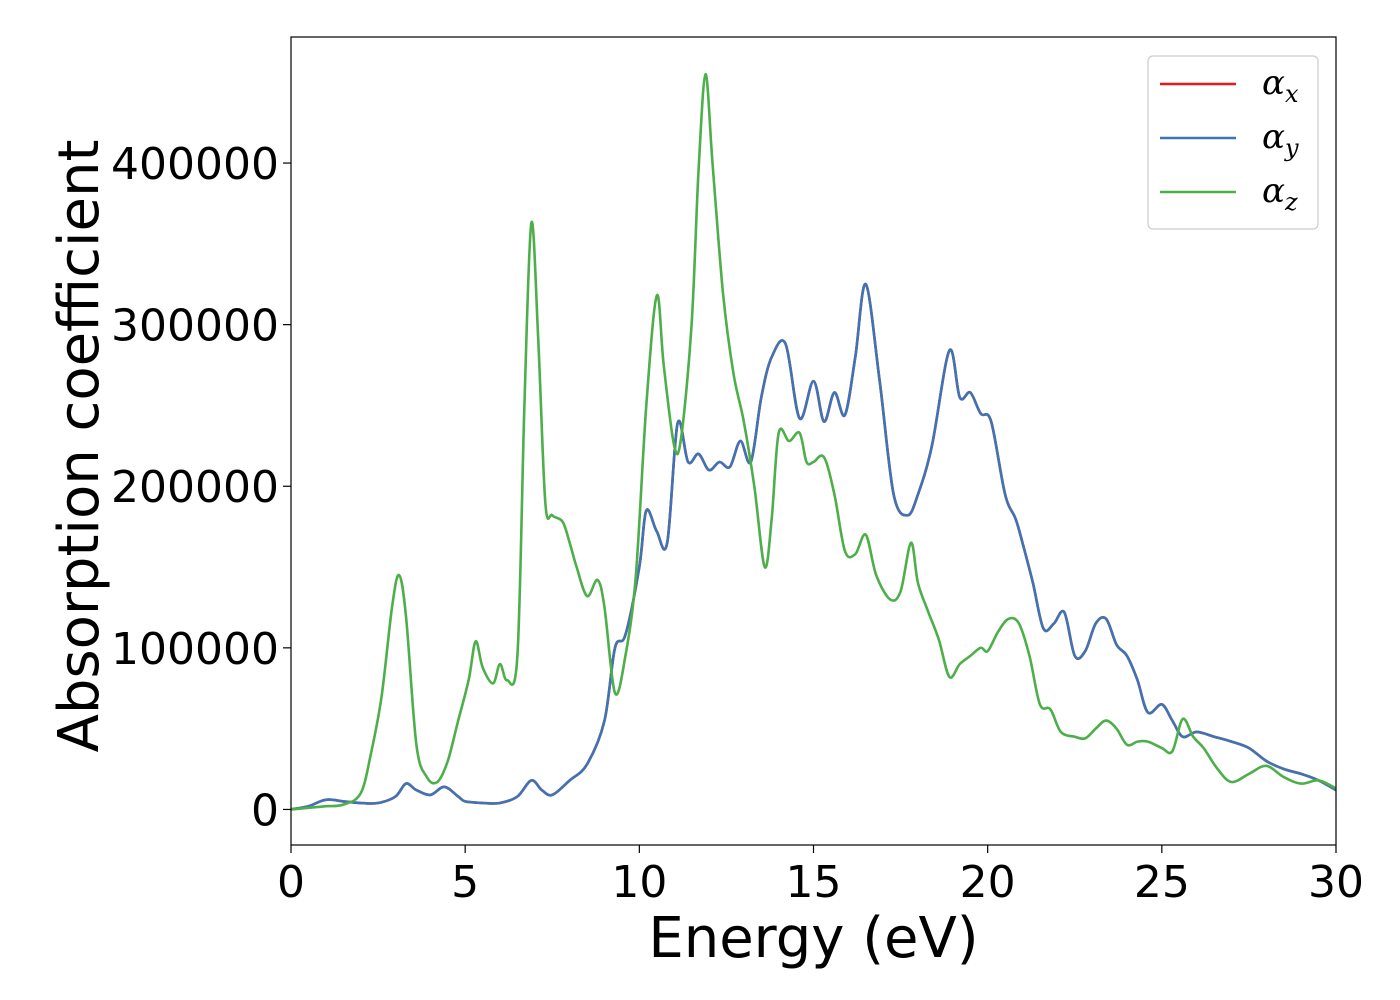 This screenshot has height=1000, width=1400. I want to click on x-axis-ticks: 0 5 10 15 20 25 30, so click(820, 876).